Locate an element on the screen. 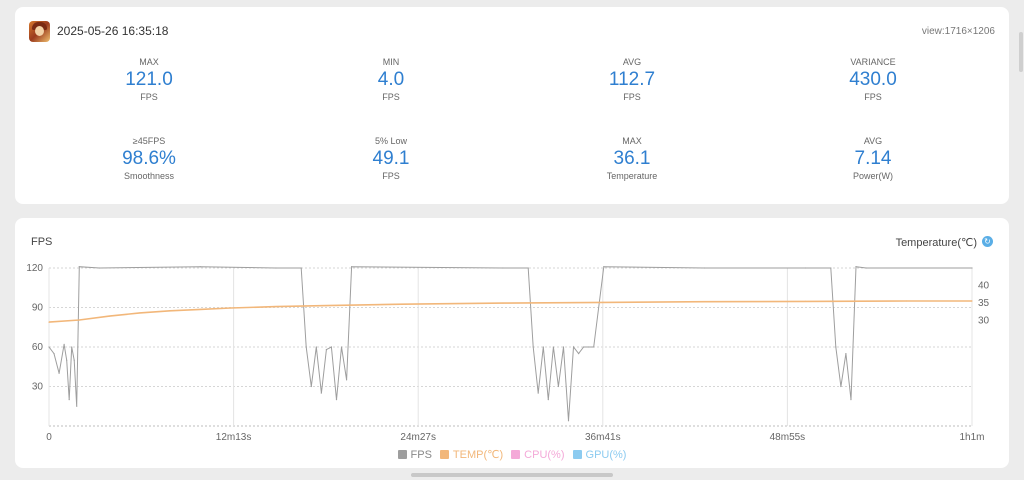 The height and width of the screenshot is (480, 1024). stat-avg-power: AVG 7.14 Power(W) is located at coordinates (873, 159).